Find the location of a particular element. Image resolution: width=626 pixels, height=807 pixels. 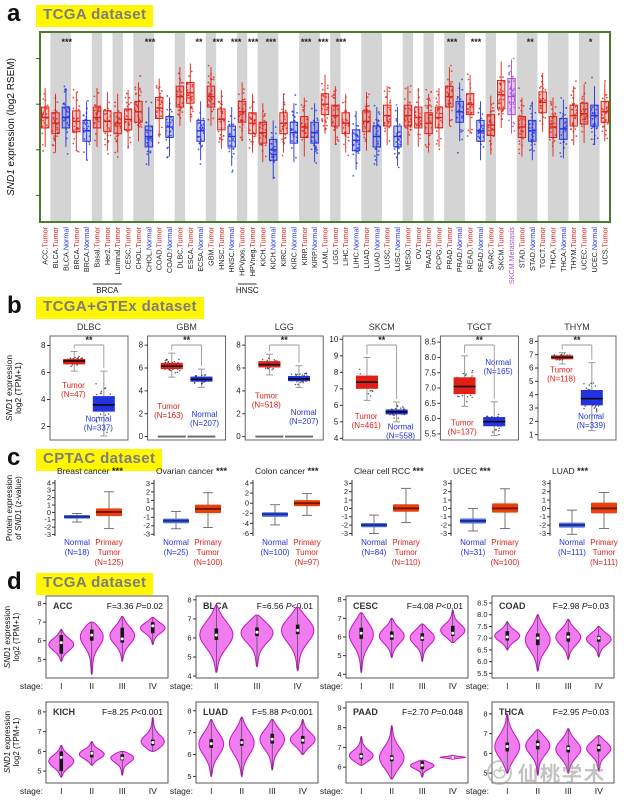

svg-text: LUAD.Normal is located at coordinates (376, 249).